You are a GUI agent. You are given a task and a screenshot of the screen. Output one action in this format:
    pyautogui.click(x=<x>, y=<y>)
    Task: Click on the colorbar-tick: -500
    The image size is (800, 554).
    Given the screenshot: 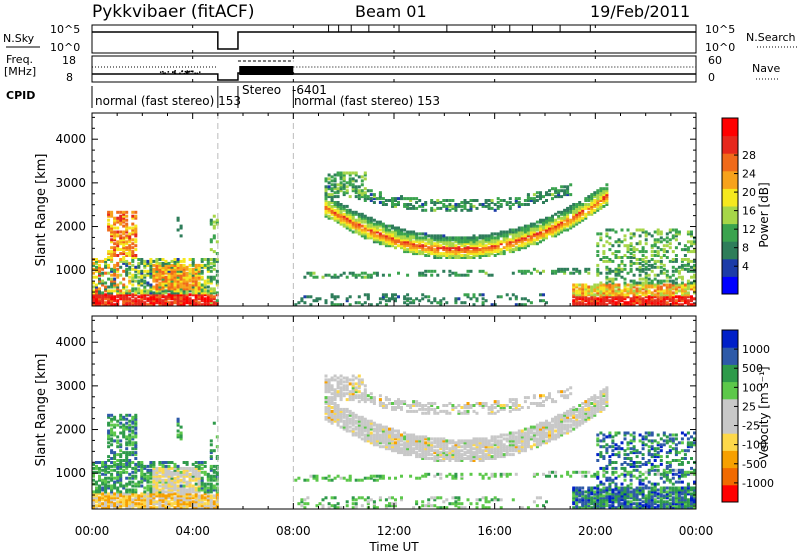 What is the action you would take?
    pyautogui.click(x=754, y=464)
    